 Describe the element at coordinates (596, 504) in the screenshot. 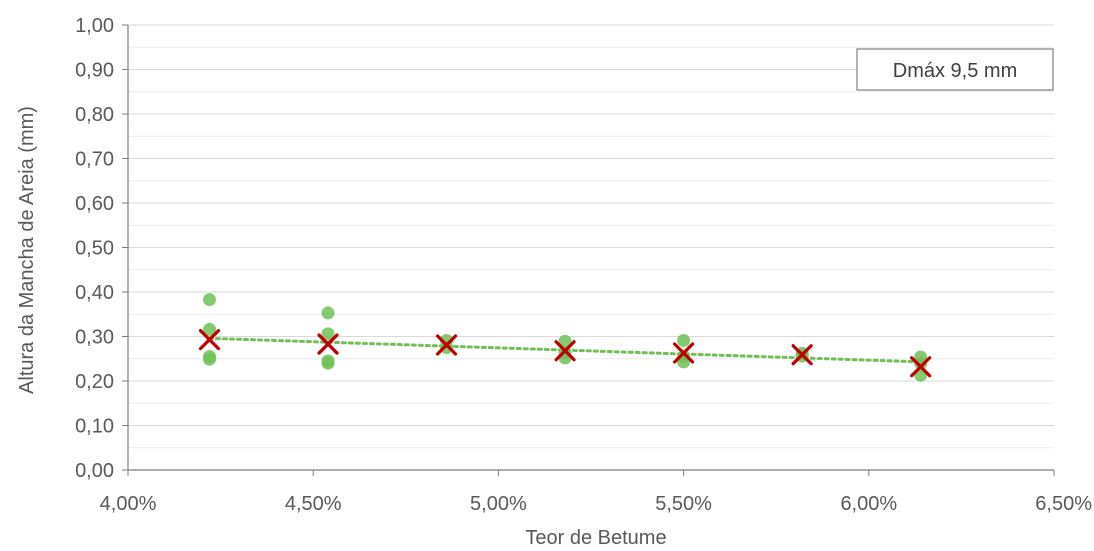

I see `x-tick-labels: 4,00% 4,50% 5,00% 5,50% 6,00% 6,50%` at that location.